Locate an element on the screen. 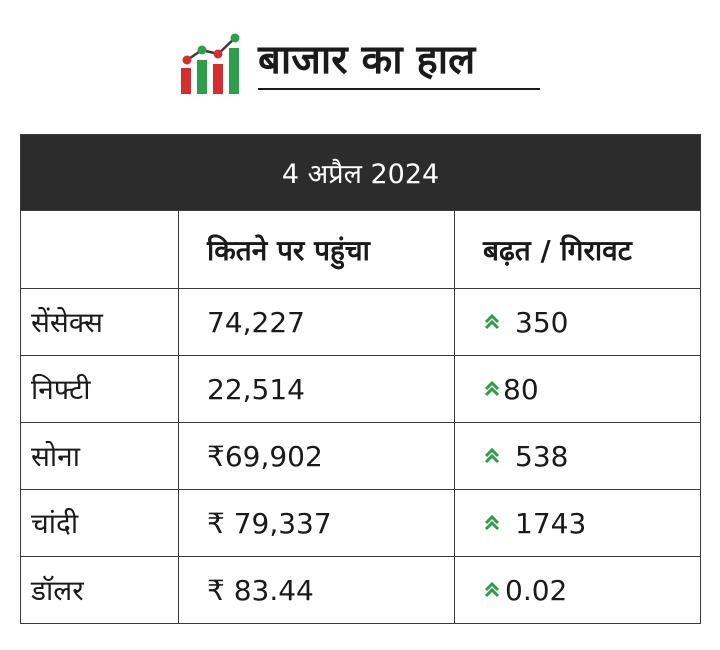 The height and width of the screenshot is (650, 720). row-change-cell: 0.02 is located at coordinates (577, 590).